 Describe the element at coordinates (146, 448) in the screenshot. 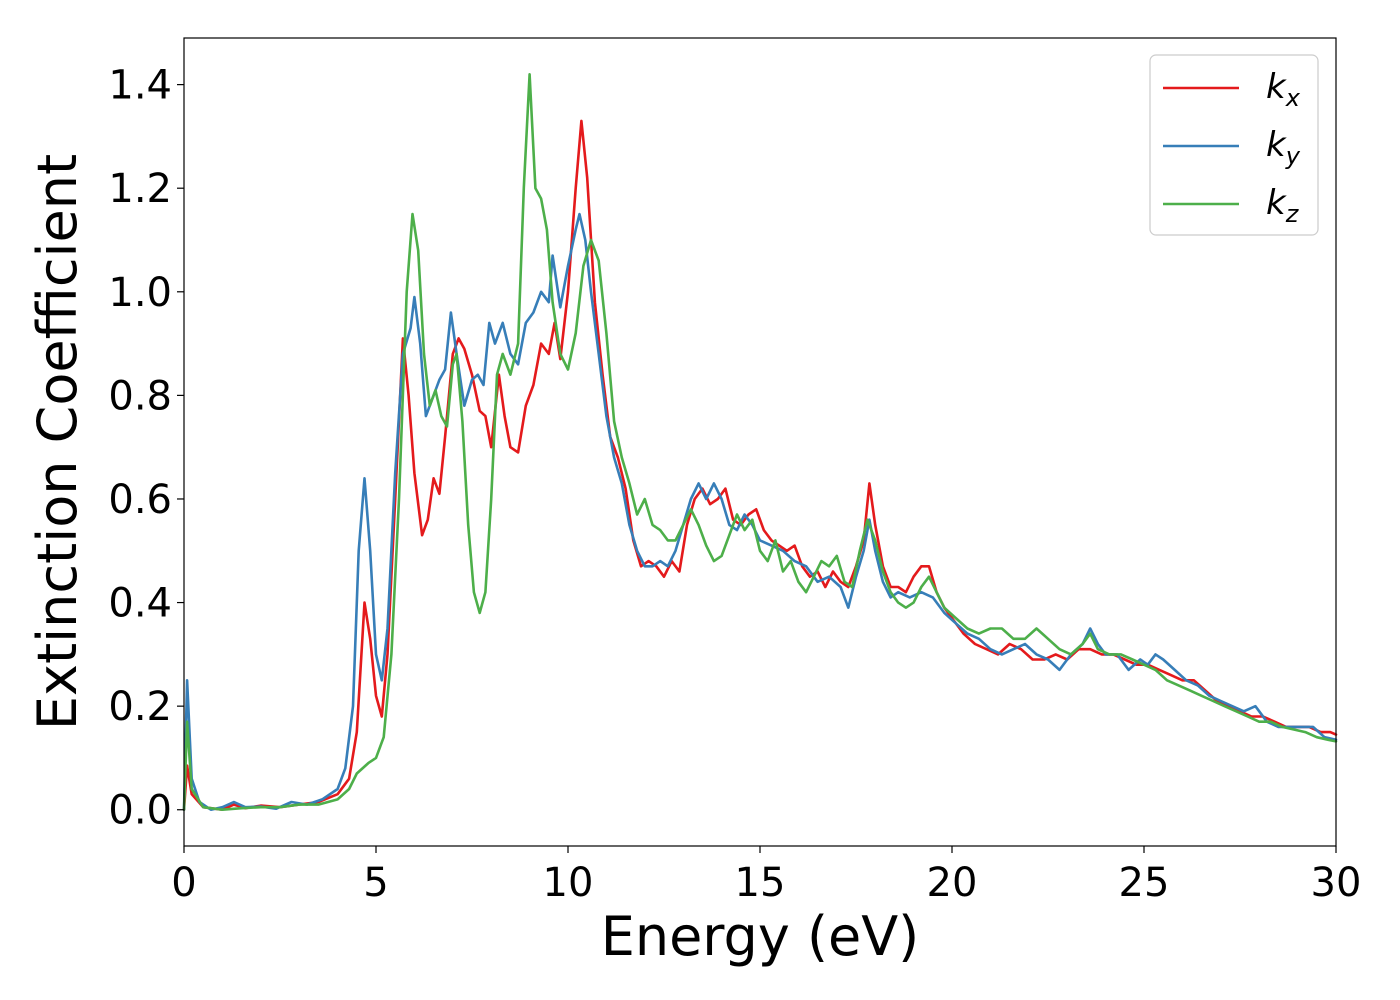

I see `y-axis-ticks: 0.0 0.2 0.4 0.6 0.8 1.0 1.2 1.4` at that location.